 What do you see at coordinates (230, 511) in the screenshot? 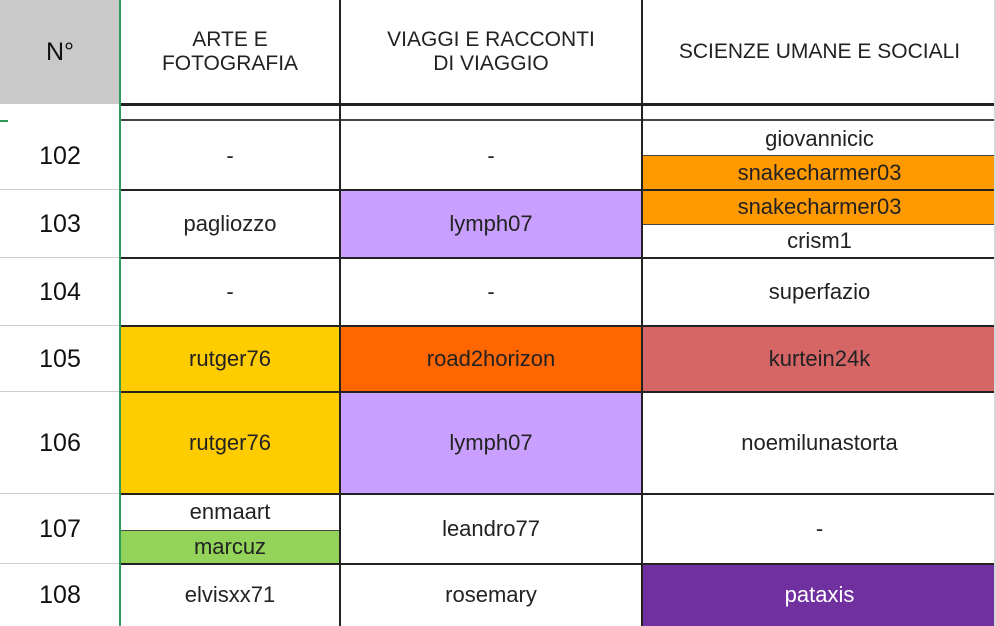
I see `cell-107-arte-top: enmaart` at bounding box center [230, 511].